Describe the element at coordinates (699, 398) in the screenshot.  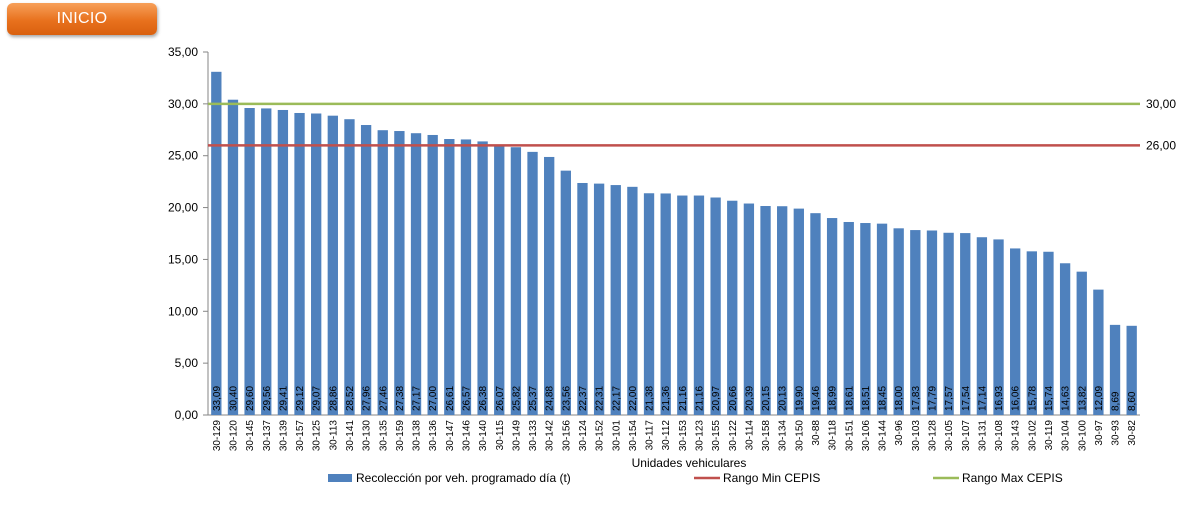
I see `data-label: 21,16` at that location.